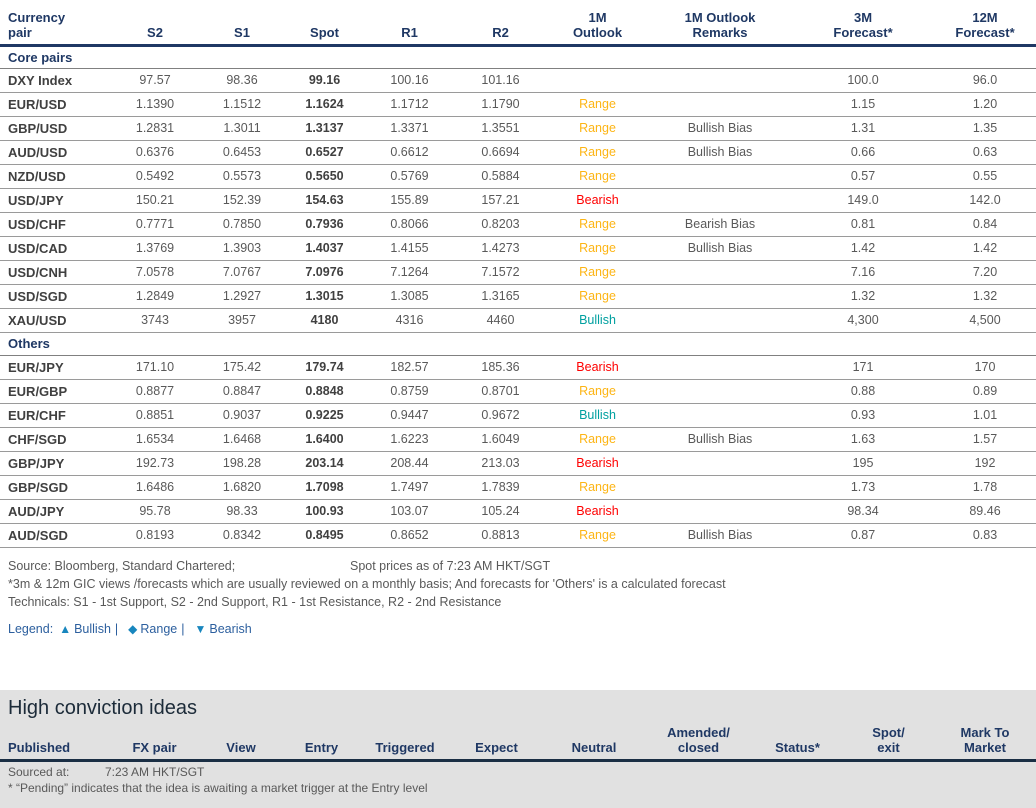  What do you see at coordinates (324, 272) in the screenshot?
I see `spot-cell: 7.0976` at bounding box center [324, 272].